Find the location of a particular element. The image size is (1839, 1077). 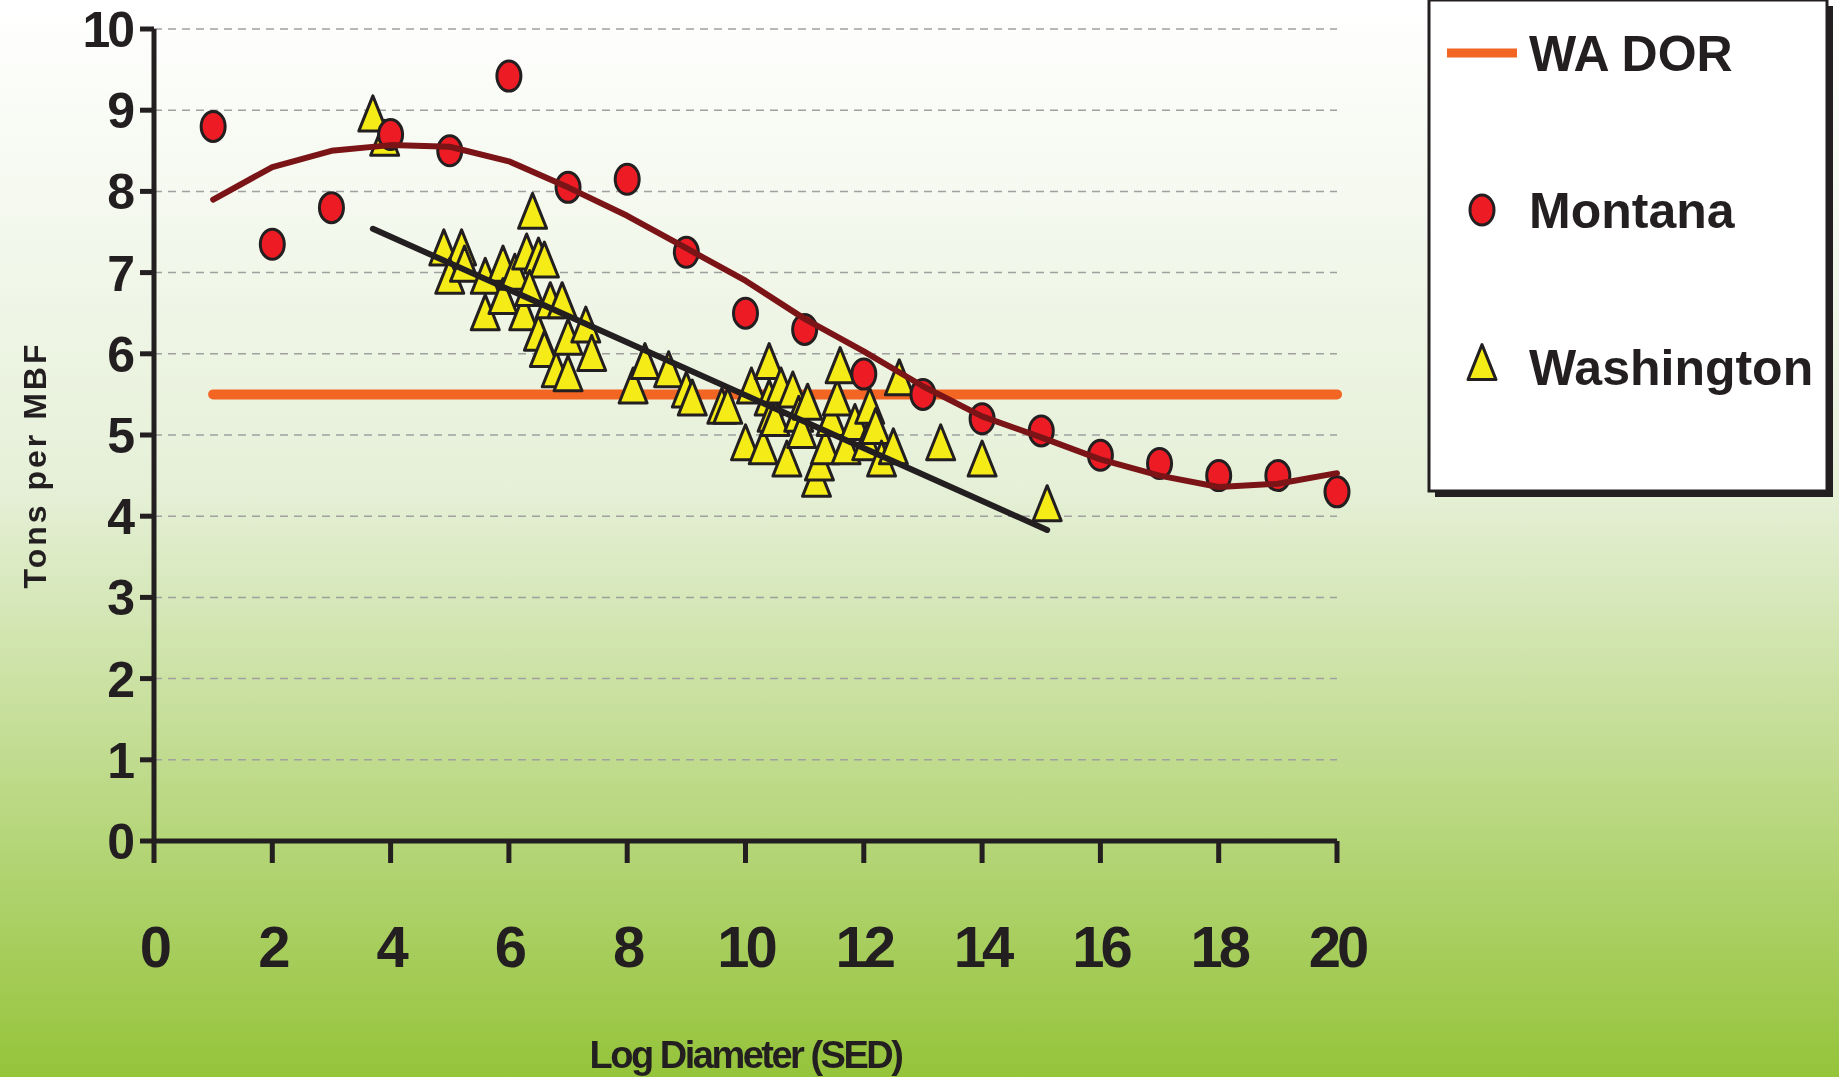

legend-label: Montana is located at coordinates (1632, 211).